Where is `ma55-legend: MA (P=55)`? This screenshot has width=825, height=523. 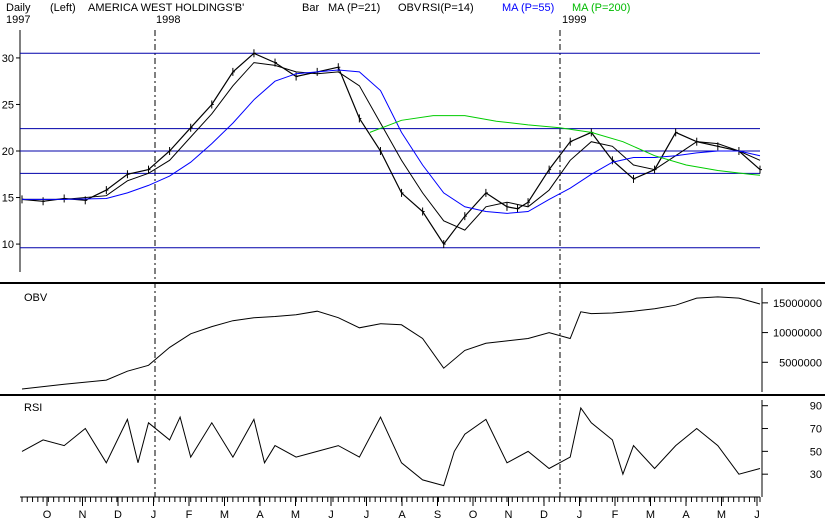 ma55-legend: MA (P=55) is located at coordinates (528, 8).